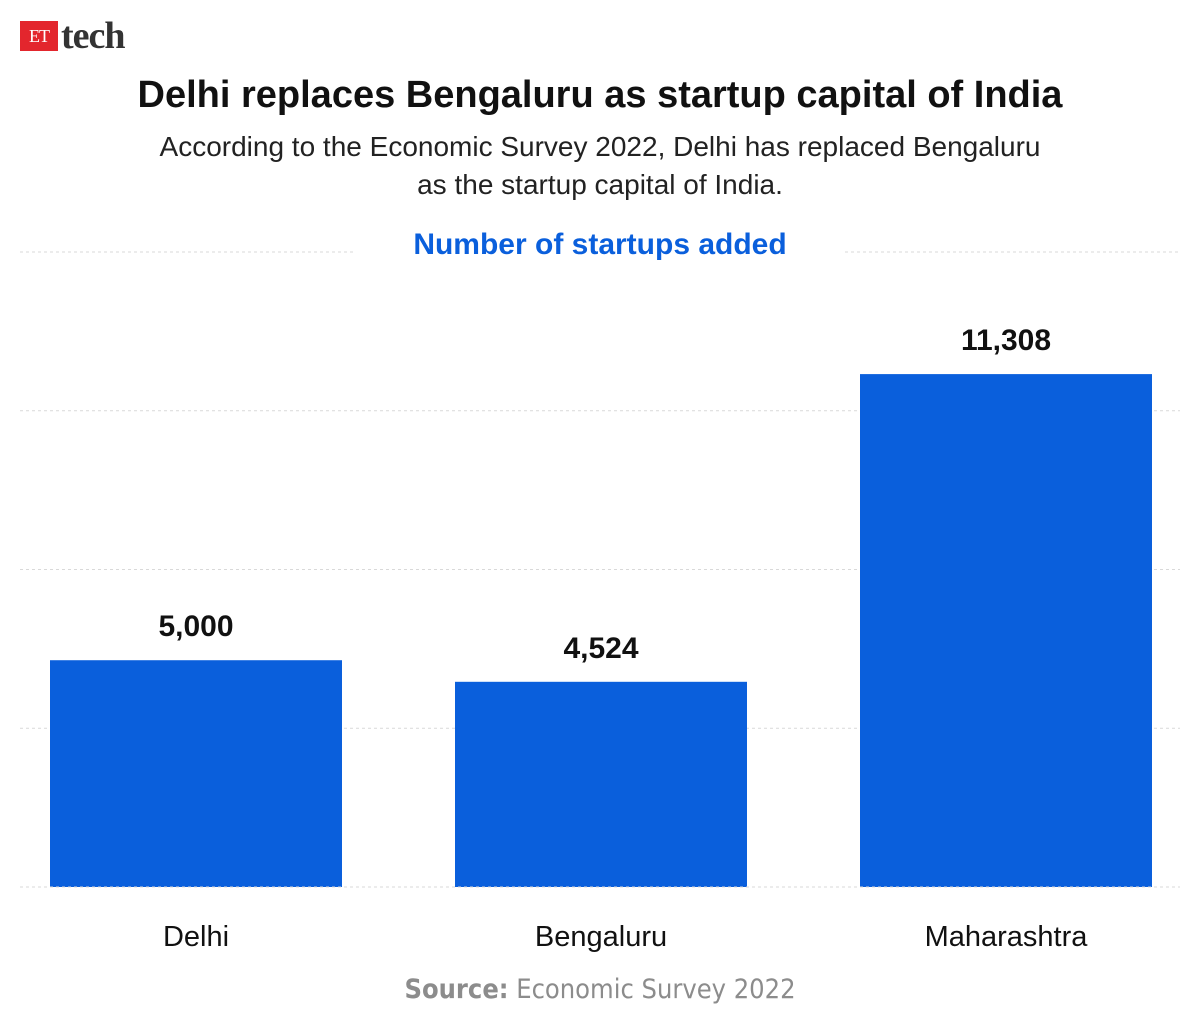  What do you see at coordinates (600, 184) in the screenshot?
I see `subtitle-line-2: as the startup capital of India.` at bounding box center [600, 184].